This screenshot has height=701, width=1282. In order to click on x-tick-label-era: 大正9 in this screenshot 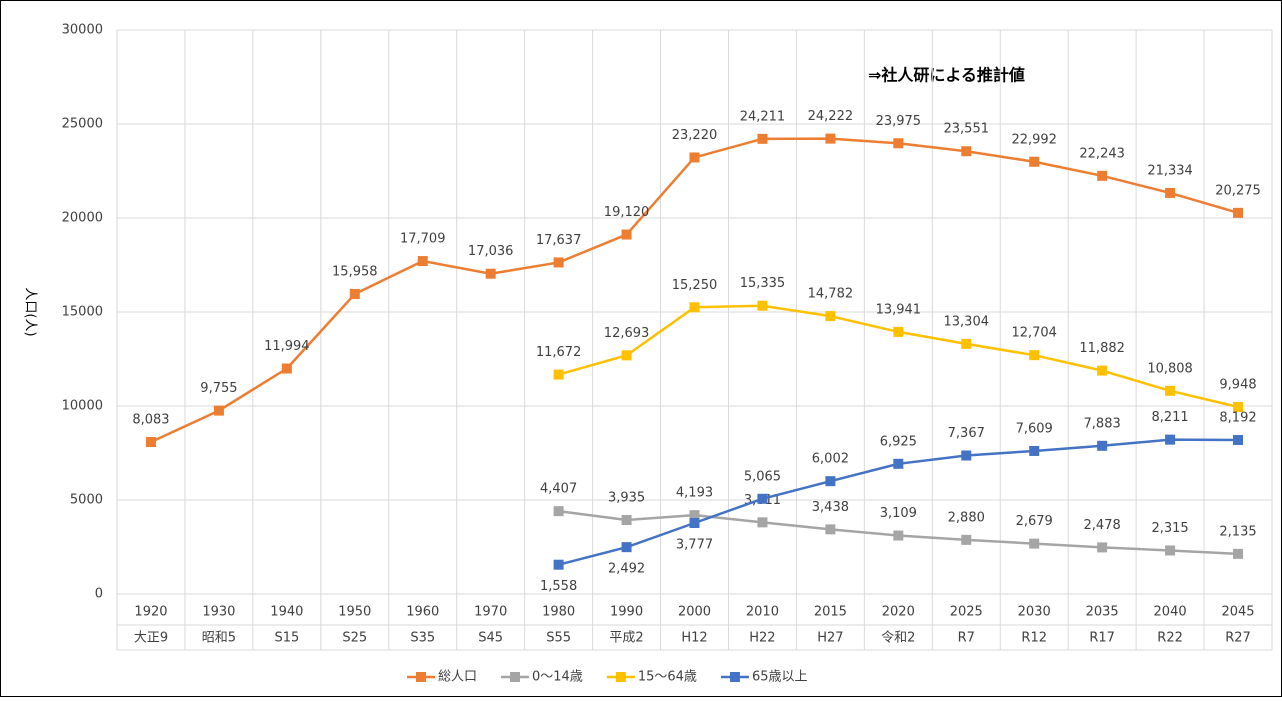, I will do `click(151, 638)`.